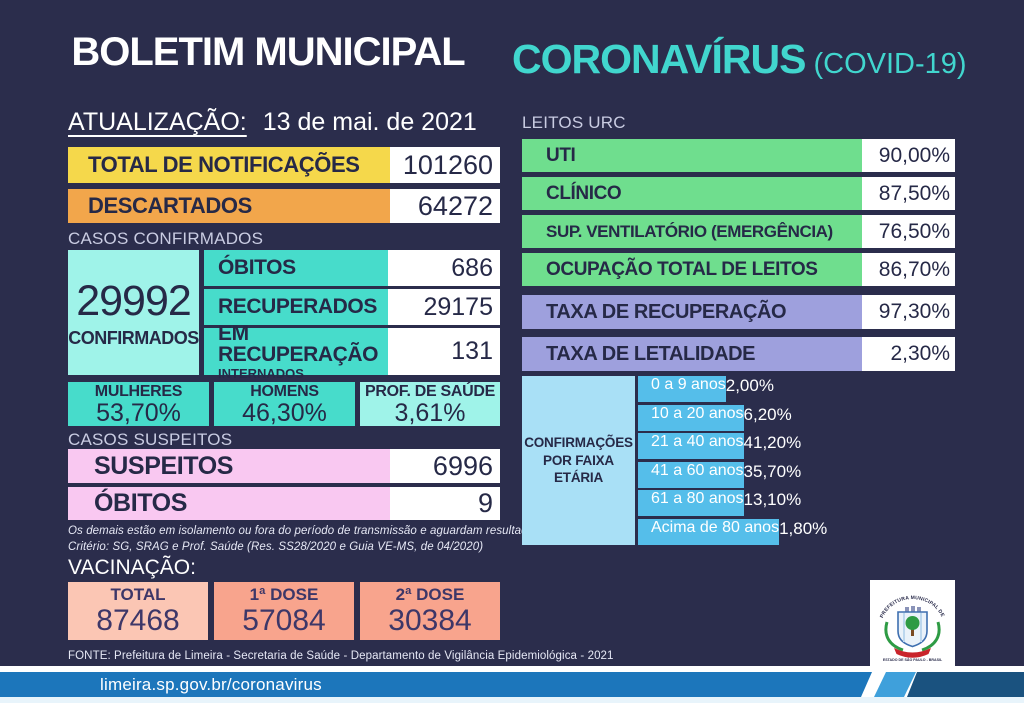 This screenshot has width=1024, height=703. I want to click on lethality-rate-label: TAXA DE LETALIDADE, so click(692, 354).